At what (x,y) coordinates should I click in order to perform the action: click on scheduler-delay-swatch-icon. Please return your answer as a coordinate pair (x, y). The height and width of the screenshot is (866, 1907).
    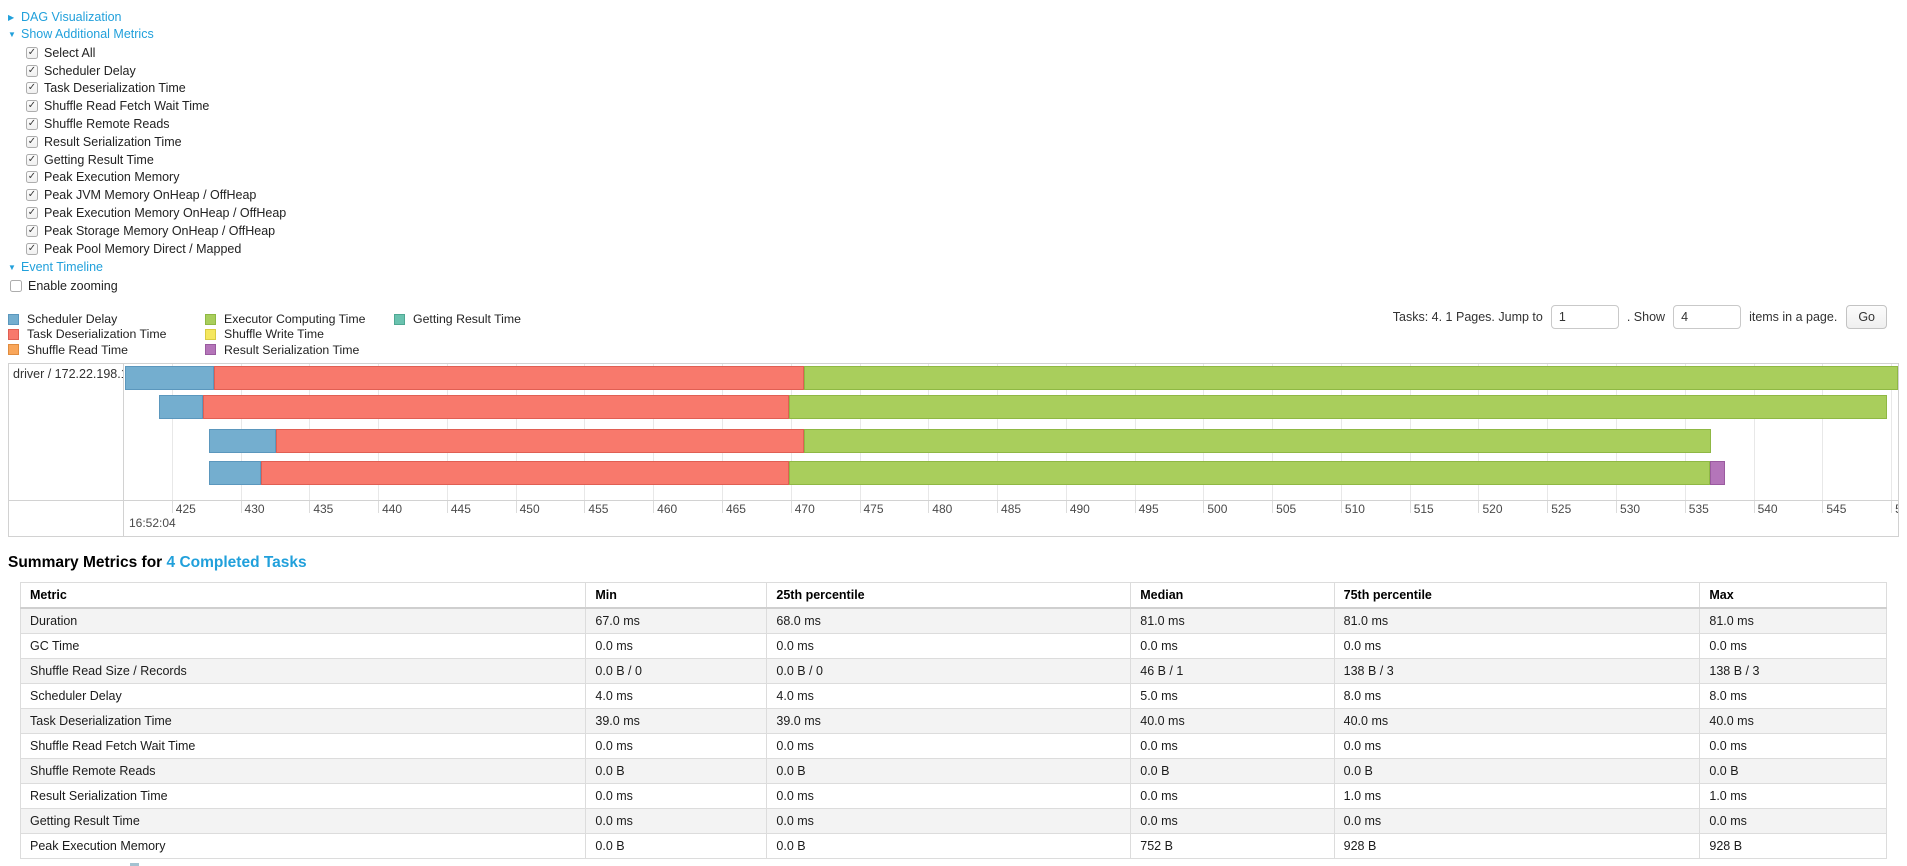
    Looking at the image, I should click on (13, 319).